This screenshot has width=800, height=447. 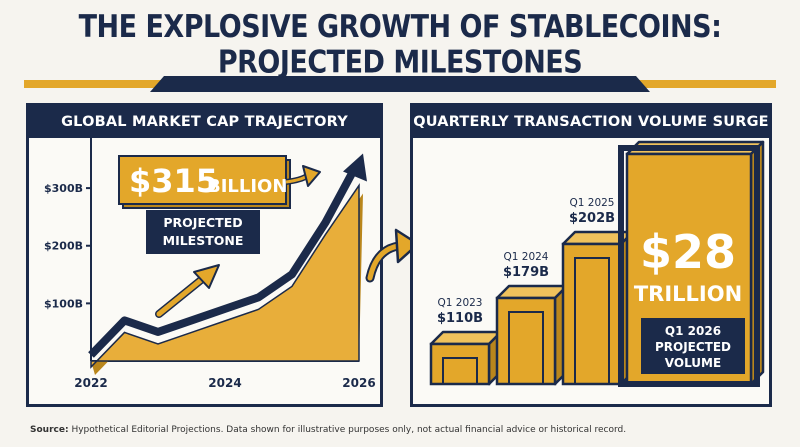 What do you see at coordinates (219, 204) in the screenshot?
I see `market-cap-callout: $315 BILLION PROJECTED MILESTONE` at bounding box center [219, 204].